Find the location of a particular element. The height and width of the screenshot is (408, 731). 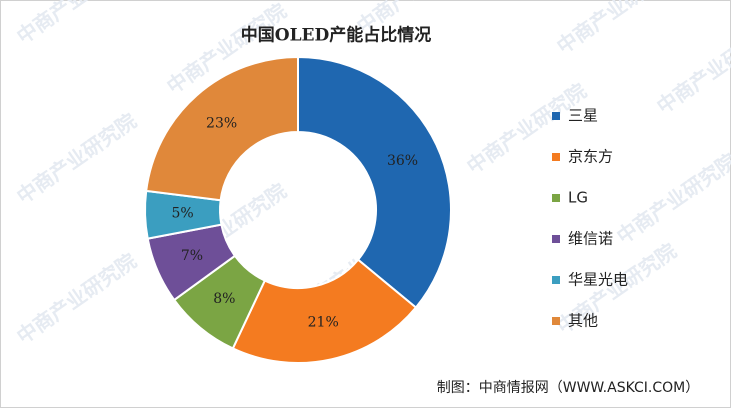

data-label: 23% is located at coordinates (221, 123).